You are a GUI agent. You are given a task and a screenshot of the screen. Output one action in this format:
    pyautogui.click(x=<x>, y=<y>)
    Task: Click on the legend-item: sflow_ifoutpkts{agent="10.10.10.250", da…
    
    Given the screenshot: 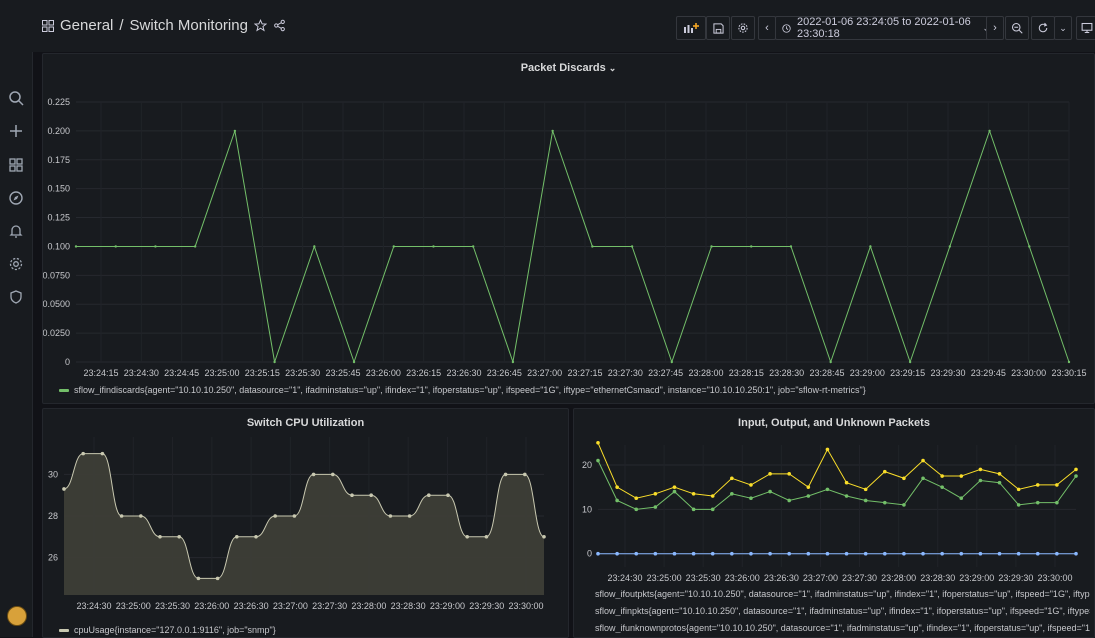 What is the action you would take?
    pyautogui.click(x=840, y=594)
    